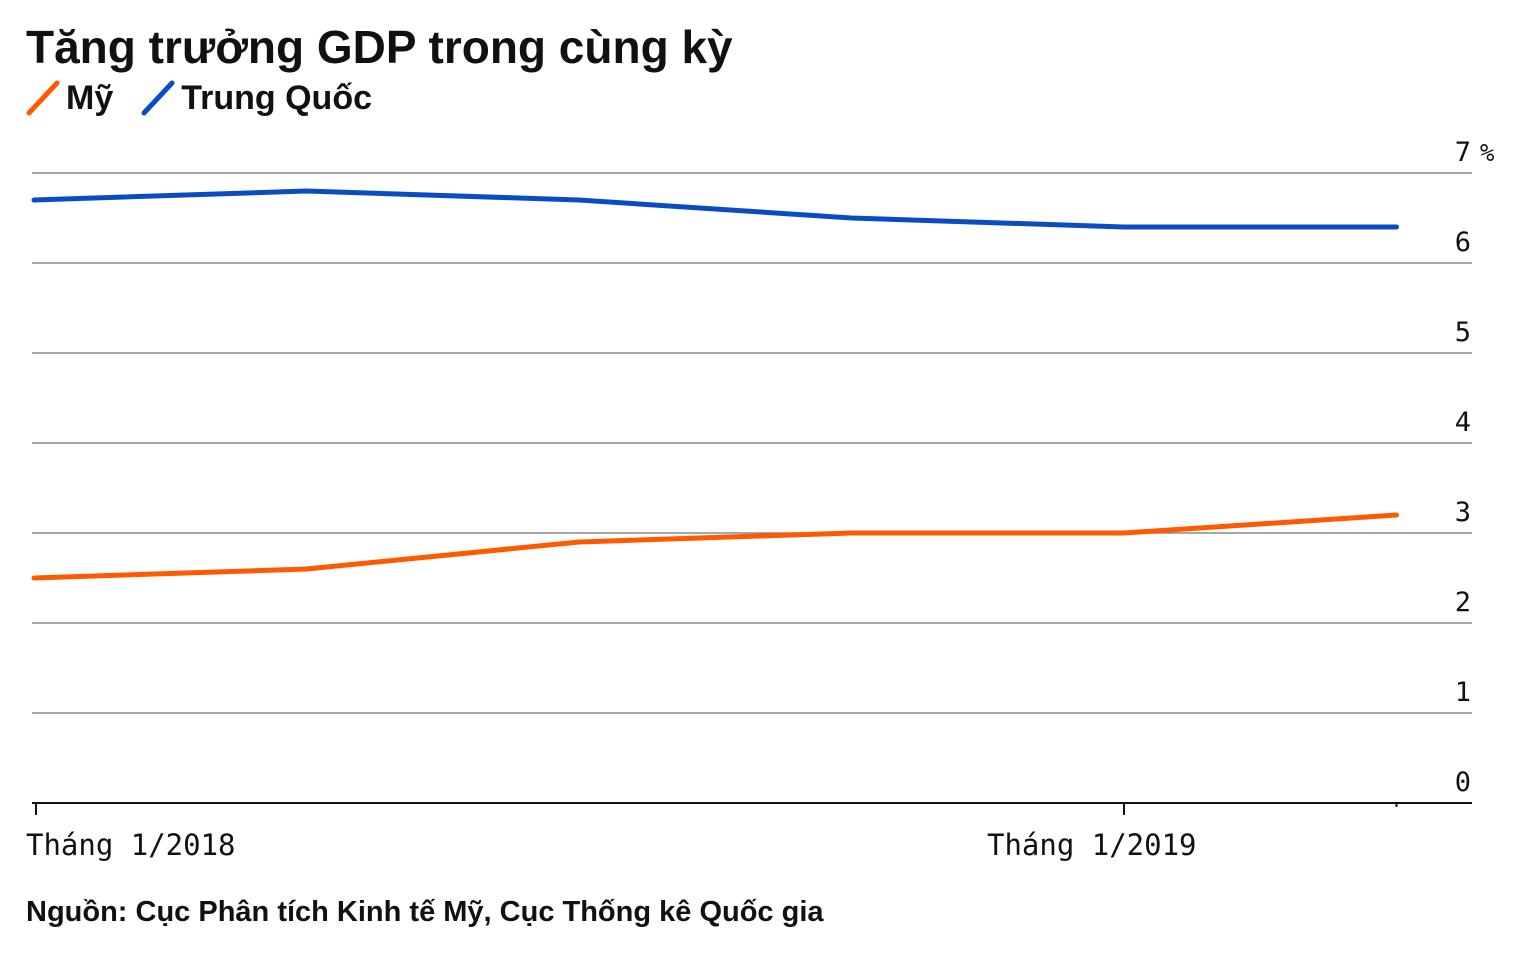 The image size is (1516, 964). What do you see at coordinates (277, 97) in the screenshot?
I see `legend-label-trung-quoc: Trung Quốc` at bounding box center [277, 97].